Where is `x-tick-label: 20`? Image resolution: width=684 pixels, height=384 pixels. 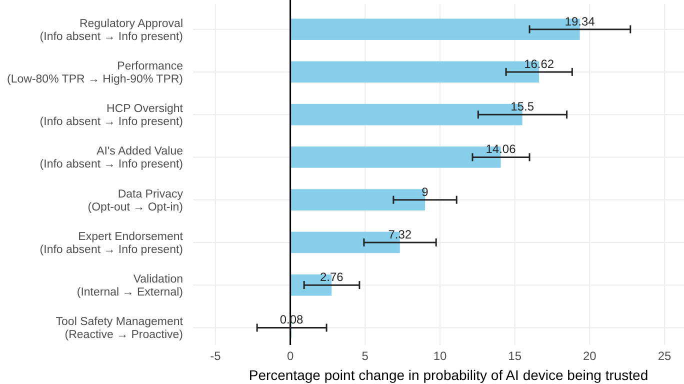 x-tick-label: 20 is located at coordinates (590, 356).